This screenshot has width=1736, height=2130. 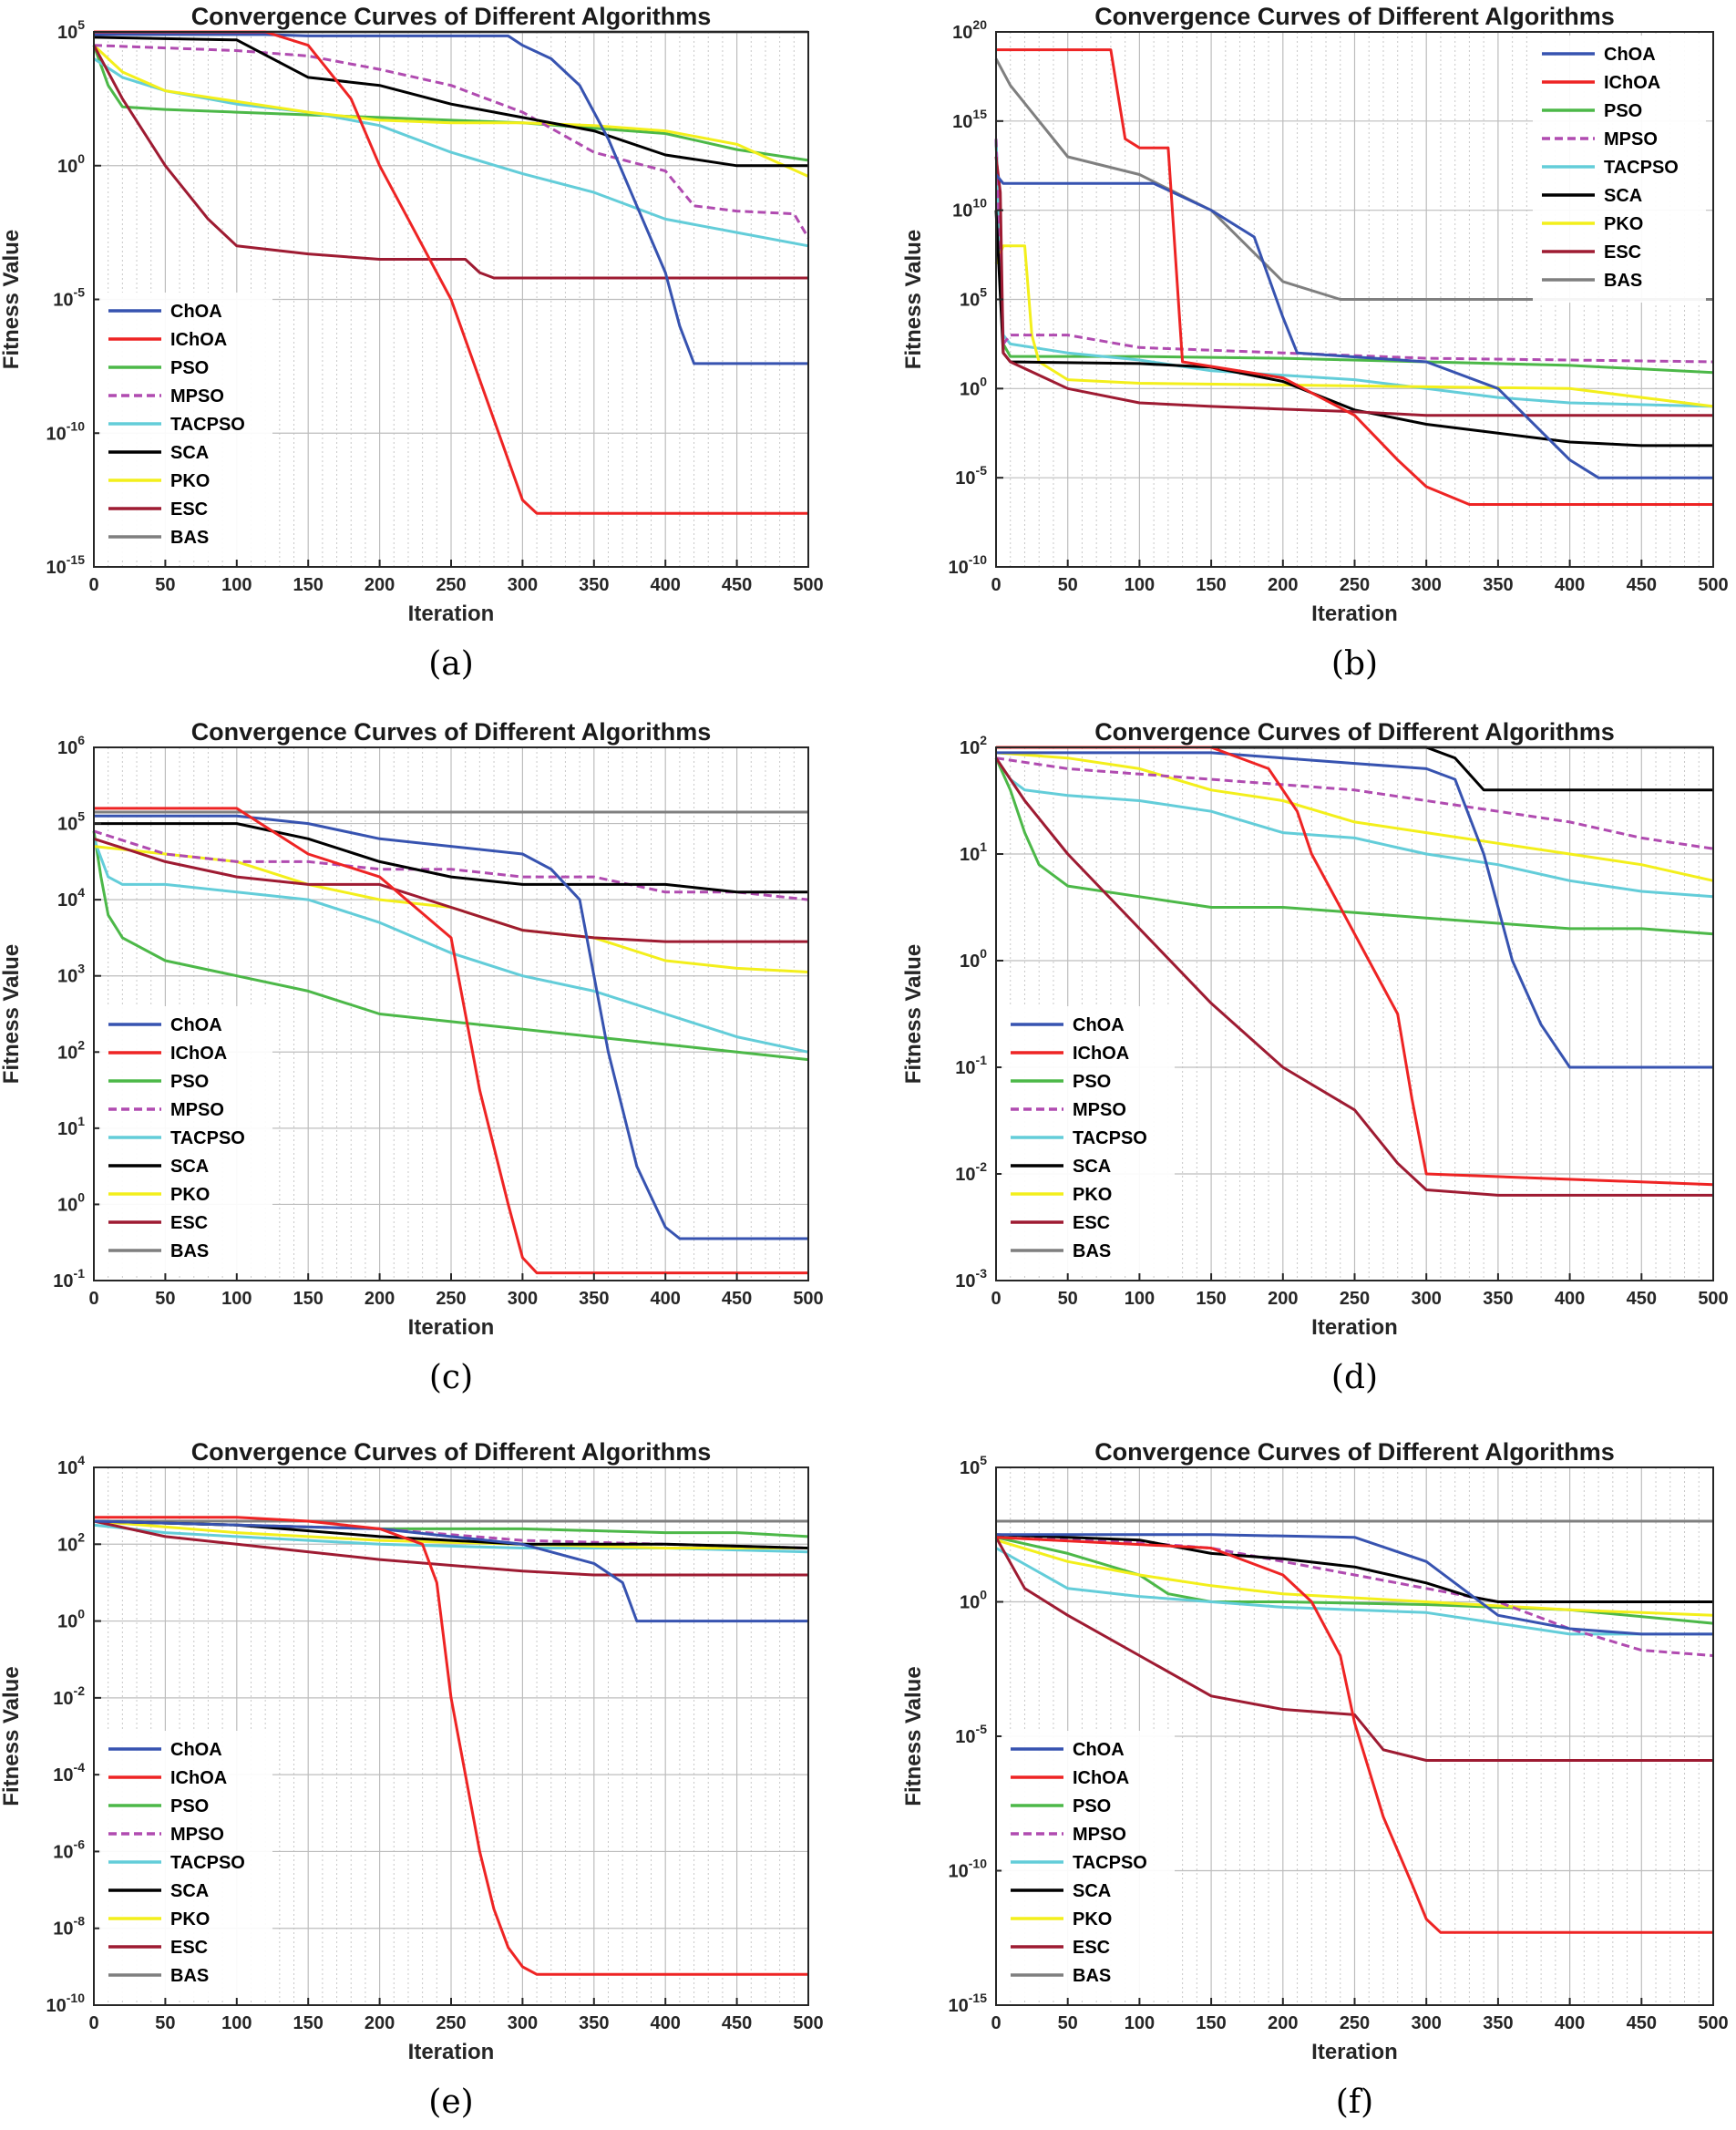 What do you see at coordinates (1641, 168) in the screenshot?
I see `legend-label-tacpso: TACPSO` at bounding box center [1641, 168].